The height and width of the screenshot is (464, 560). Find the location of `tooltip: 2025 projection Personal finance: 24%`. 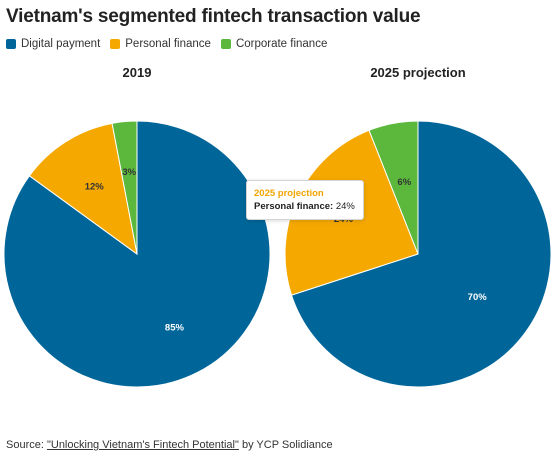

tooltip: 2025 projection Personal finance: 24% is located at coordinates (305, 200).